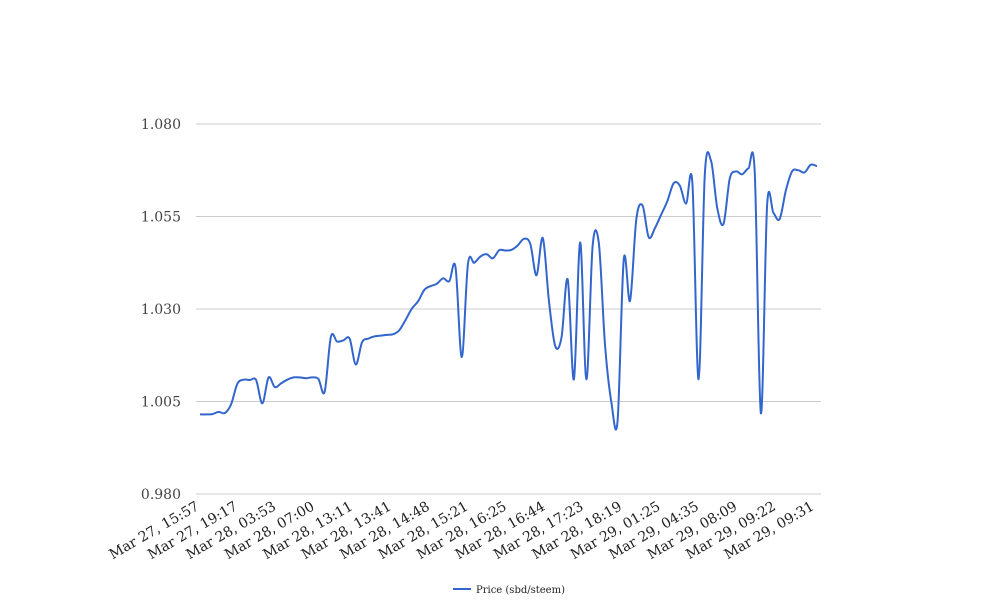  I want to click on y-tick-label: 1.030, so click(161, 310).